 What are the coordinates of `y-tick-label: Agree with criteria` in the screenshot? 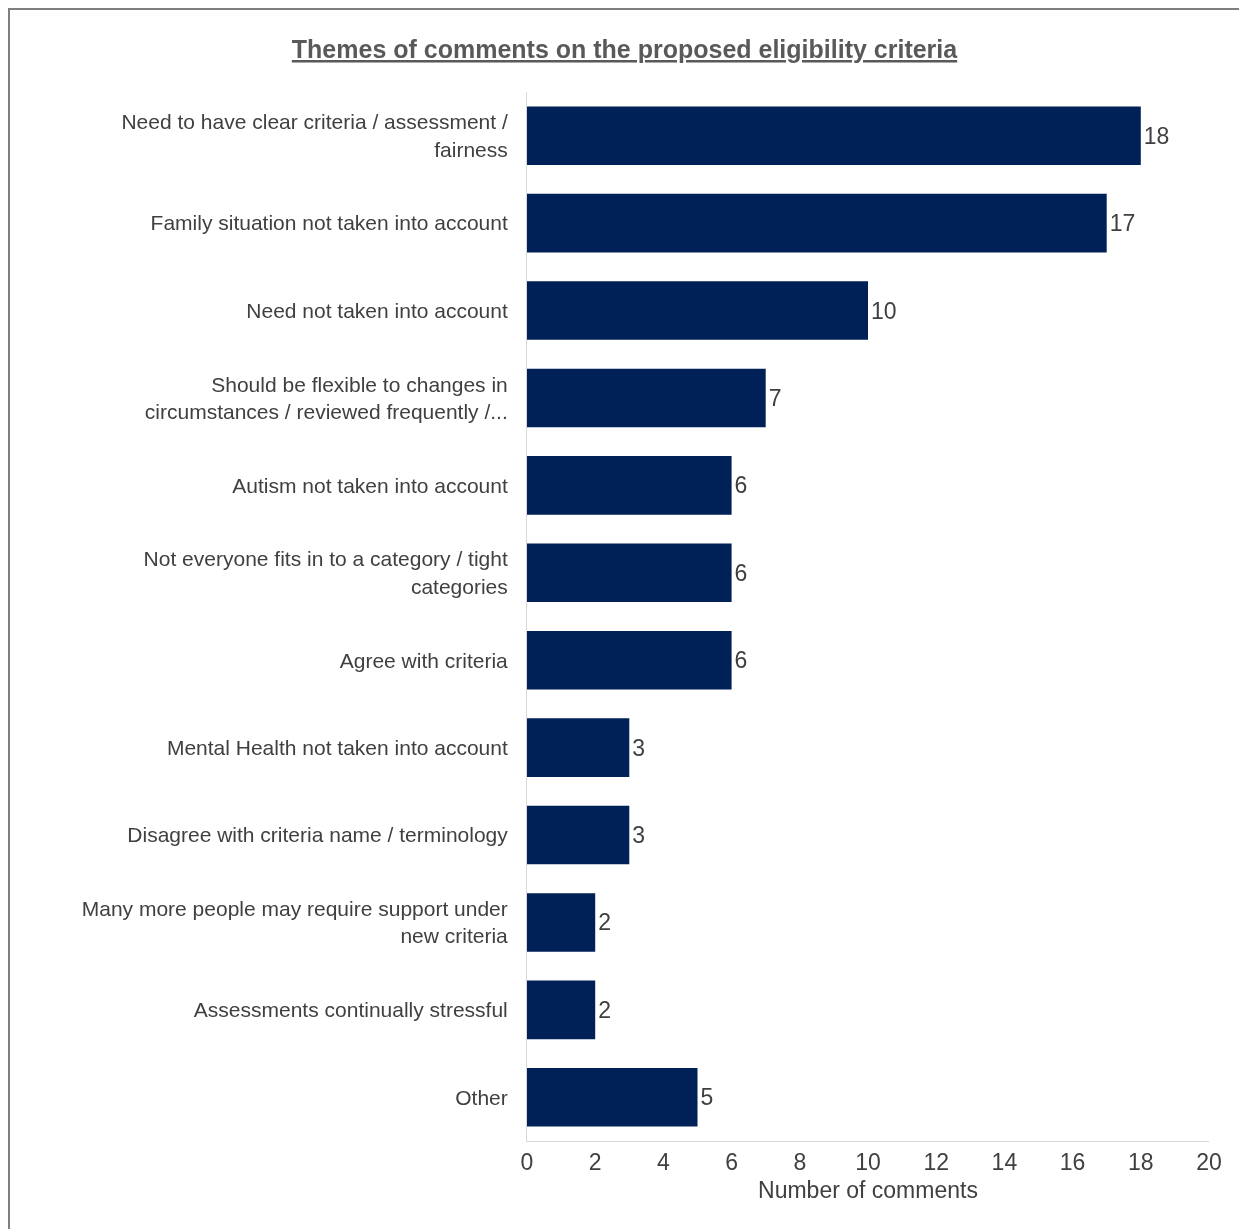 It's located at (424, 660).